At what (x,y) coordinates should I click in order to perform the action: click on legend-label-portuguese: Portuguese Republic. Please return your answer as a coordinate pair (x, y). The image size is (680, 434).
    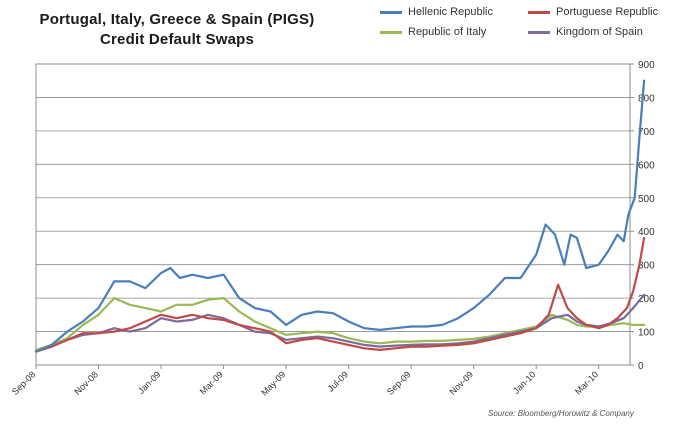
    Looking at the image, I should click on (607, 12).